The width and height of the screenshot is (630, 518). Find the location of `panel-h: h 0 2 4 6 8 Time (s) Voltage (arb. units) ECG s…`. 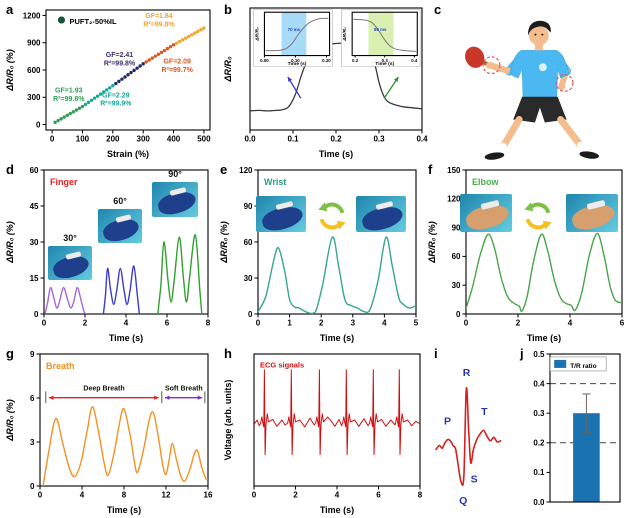

panel-h: h 0 2 4 6 8 Time (s) Voltage (arb. units) ECG s… is located at coordinates (325, 431).